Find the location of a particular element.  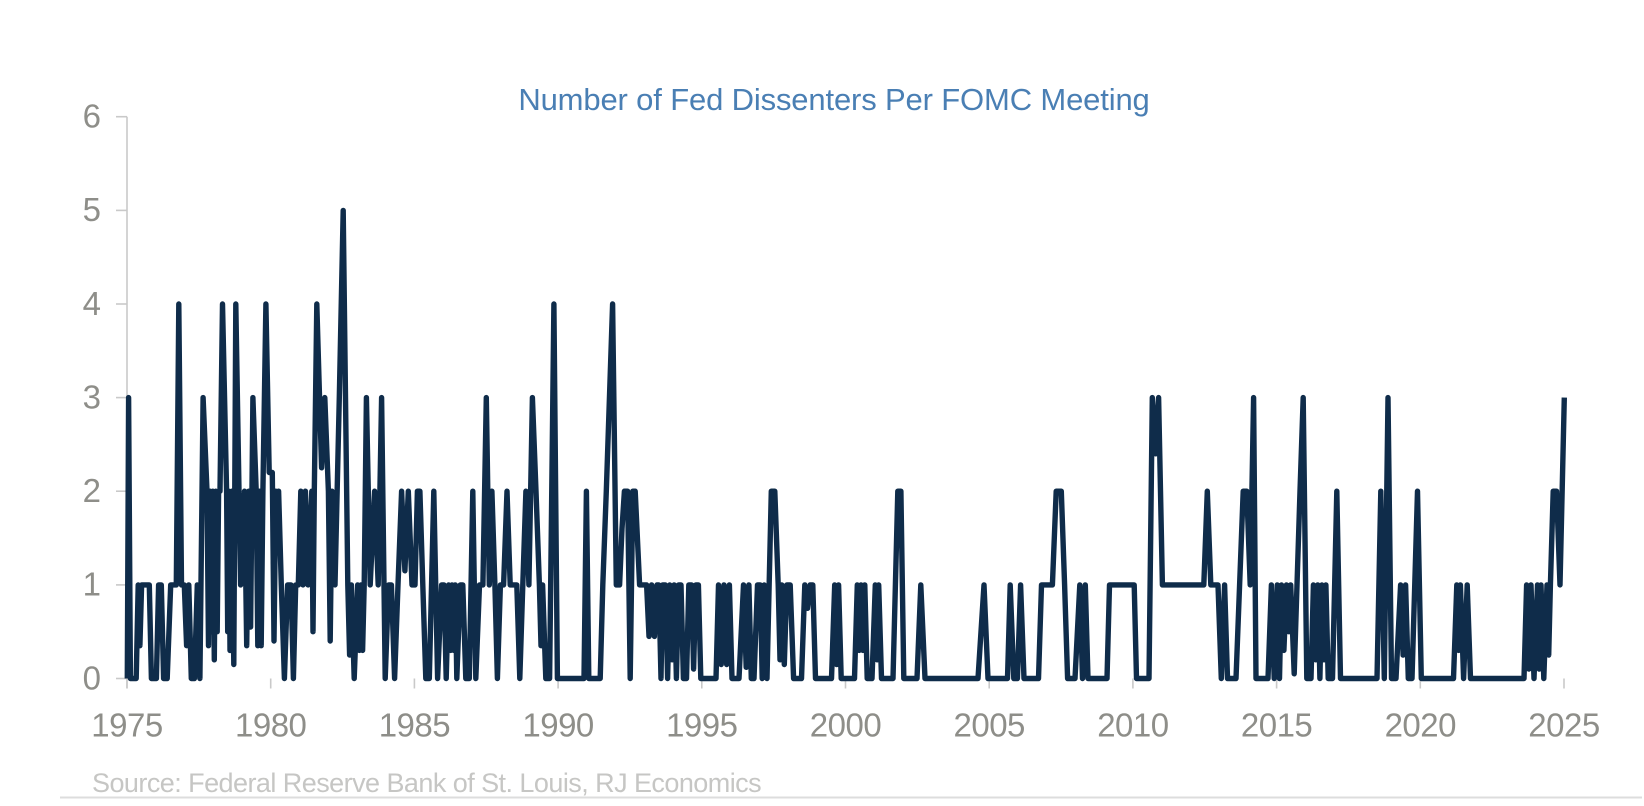

svg-text: 3 is located at coordinates (92, 396).